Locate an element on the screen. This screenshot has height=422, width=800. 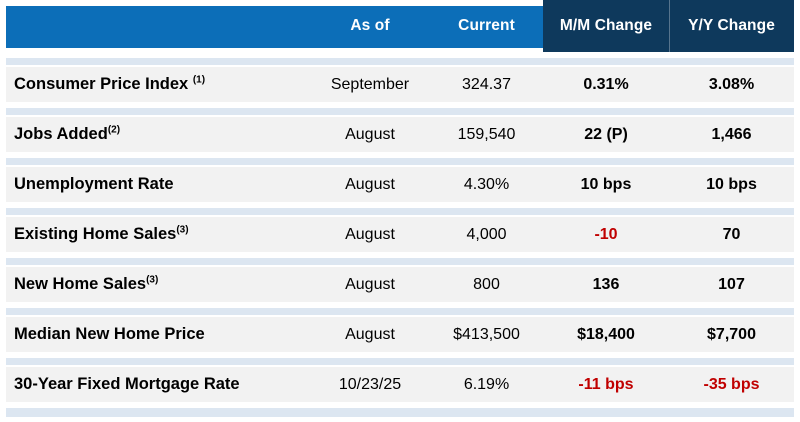
column-header-as-of: As of is located at coordinates (370, 25).